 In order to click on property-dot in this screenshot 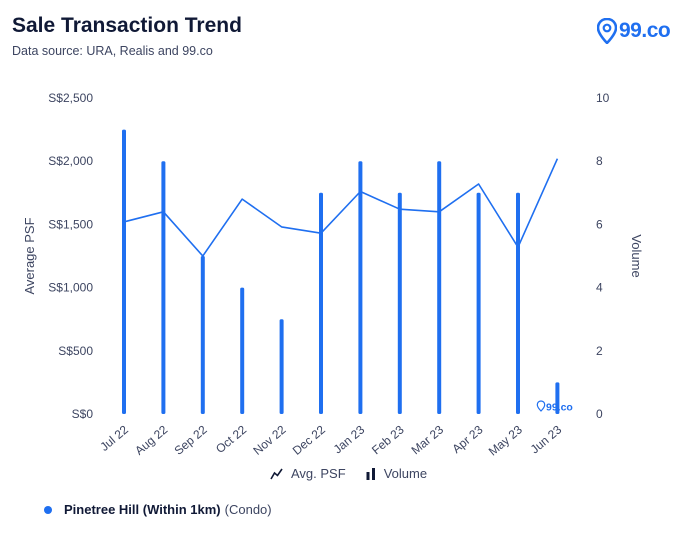, I will do `click(48, 509)`.